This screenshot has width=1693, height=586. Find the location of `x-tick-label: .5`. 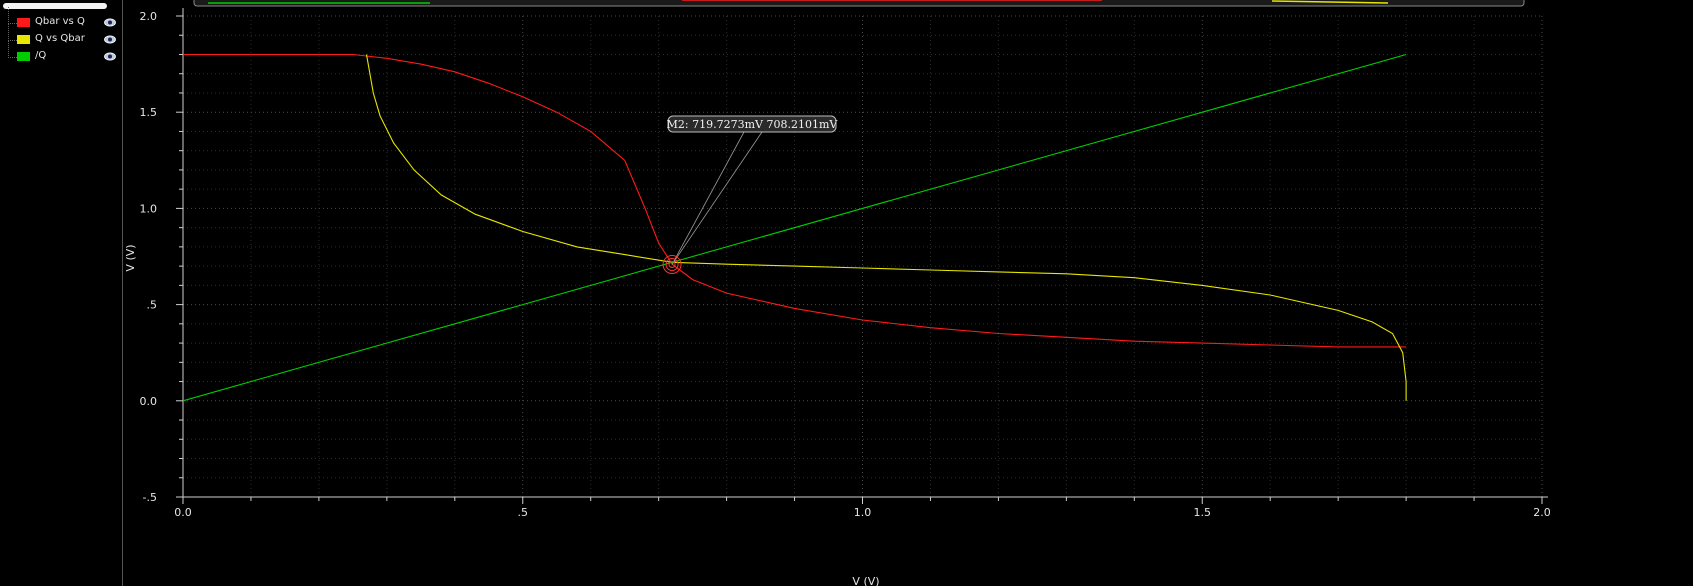

x-tick-label: .5 is located at coordinates (523, 512).